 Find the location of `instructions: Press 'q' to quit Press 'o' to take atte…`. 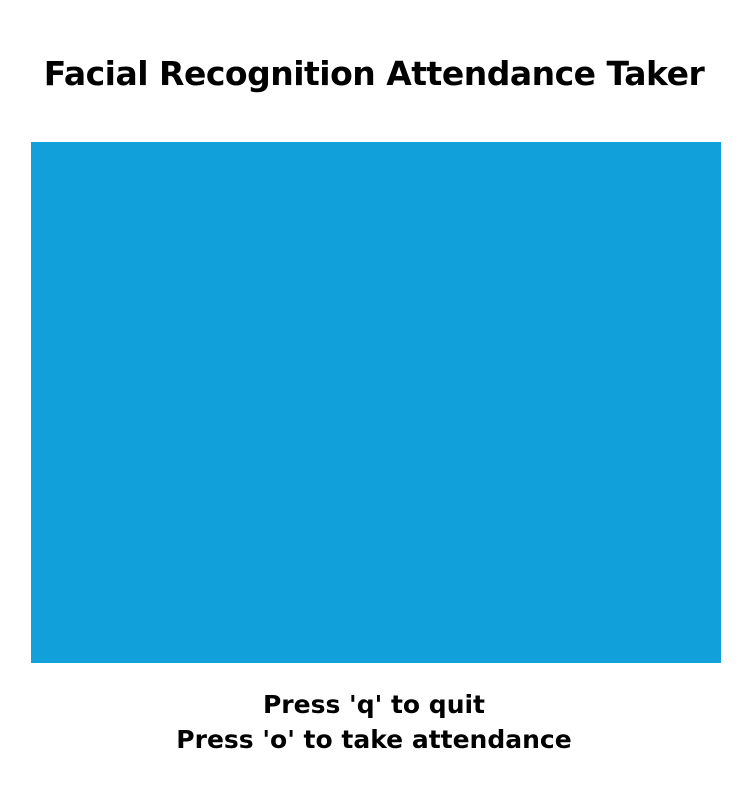

instructions: Press 'q' to quit Press 'o' to take atte… is located at coordinates (374, 722).